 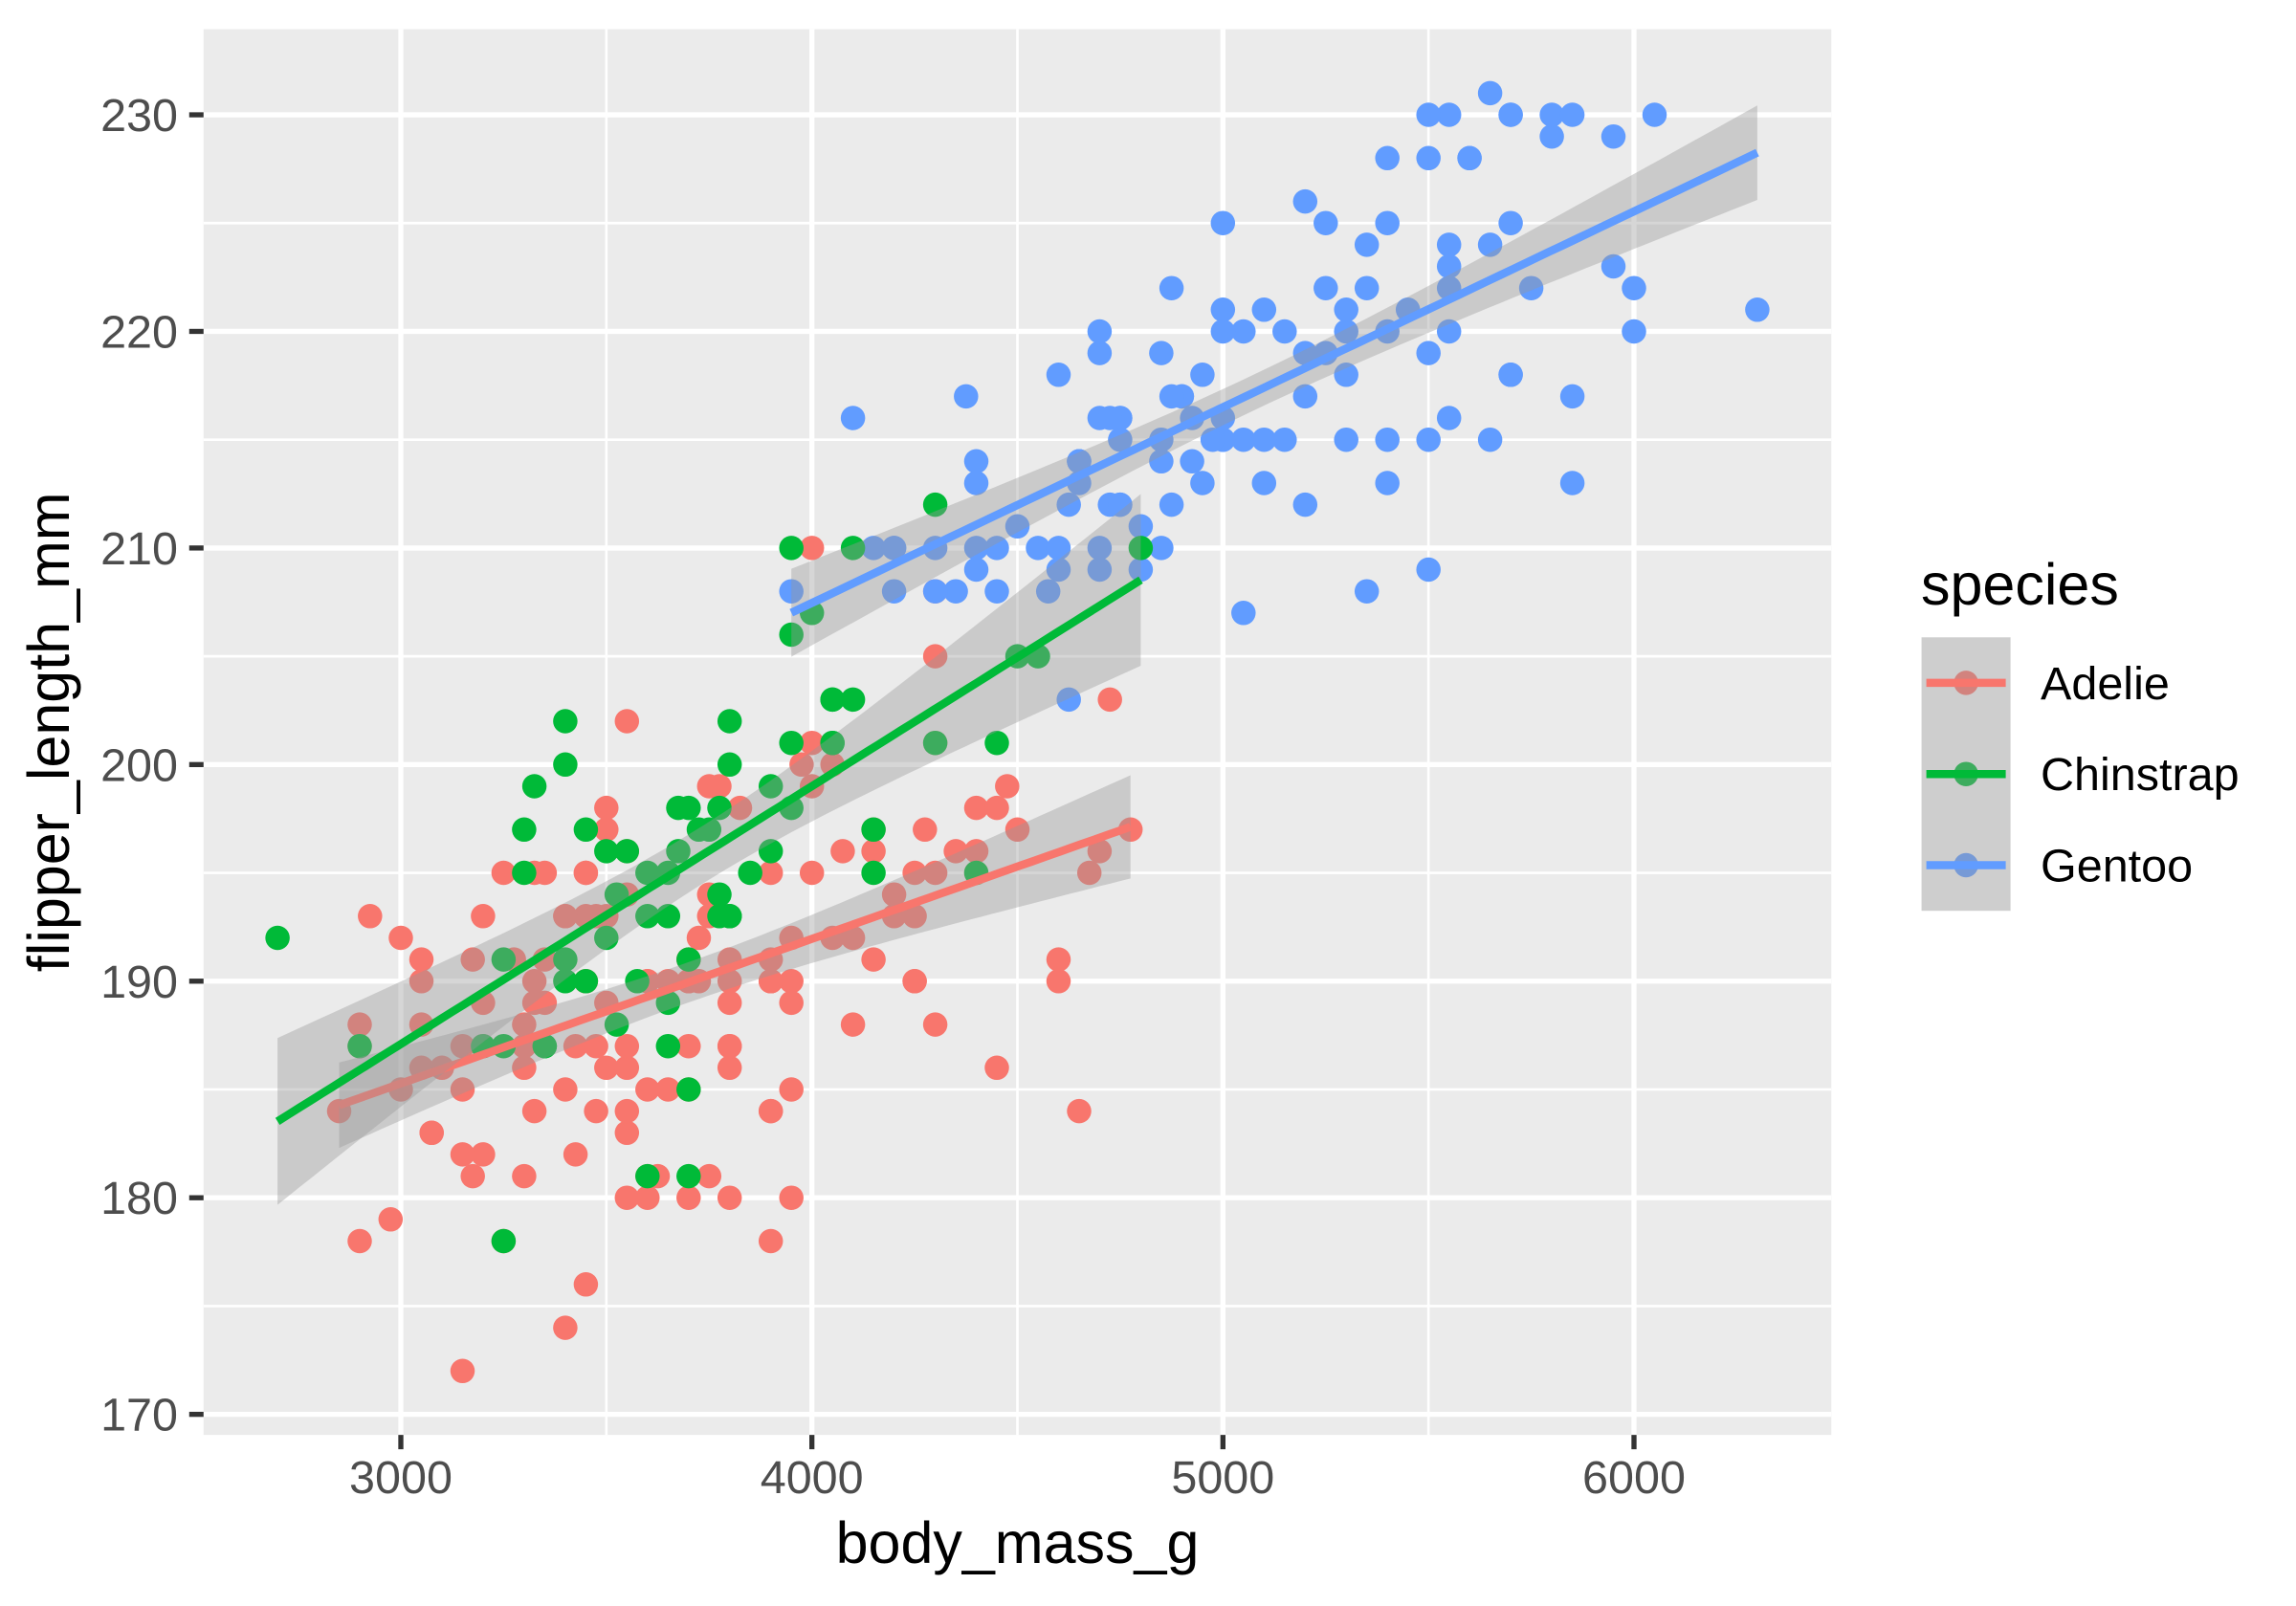 What do you see at coordinates (2020, 584) in the screenshot?
I see `svg-text: species` at bounding box center [2020, 584].